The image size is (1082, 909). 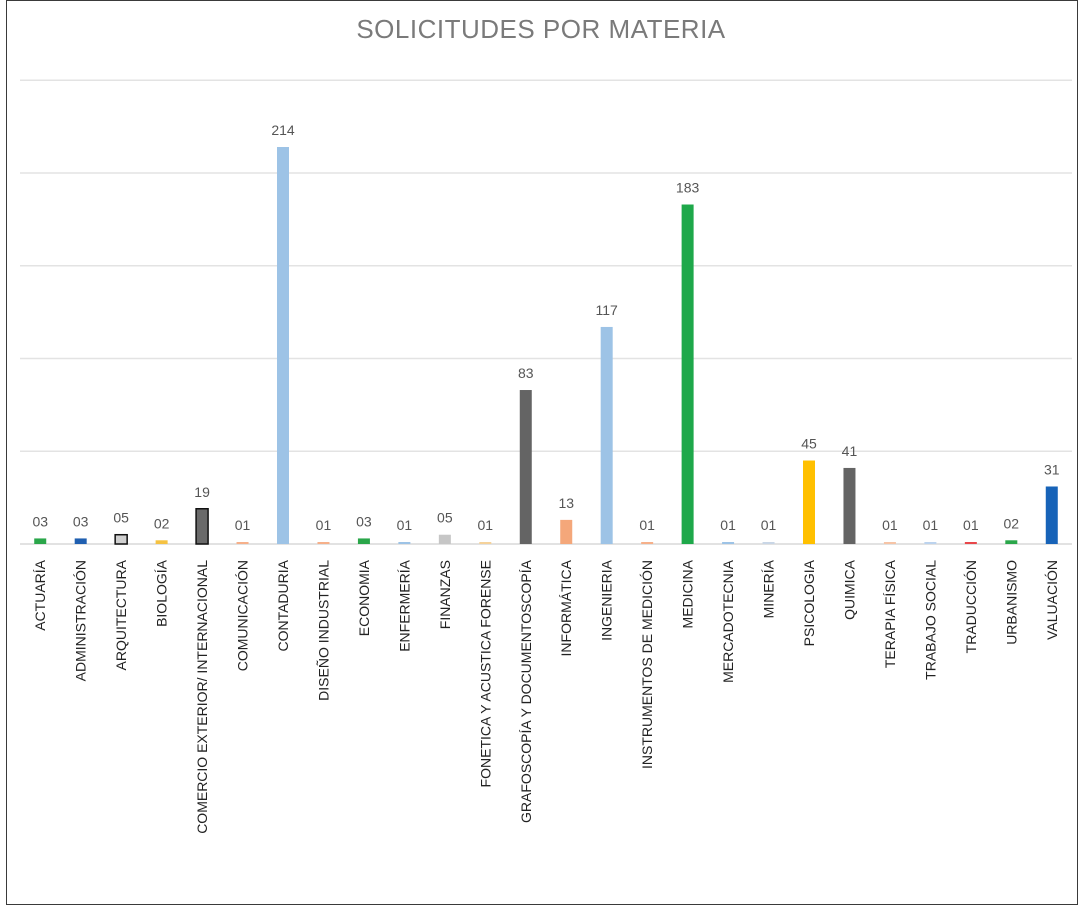 I want to click on category-label: URBANISMO, so click(x=1011, y=602).